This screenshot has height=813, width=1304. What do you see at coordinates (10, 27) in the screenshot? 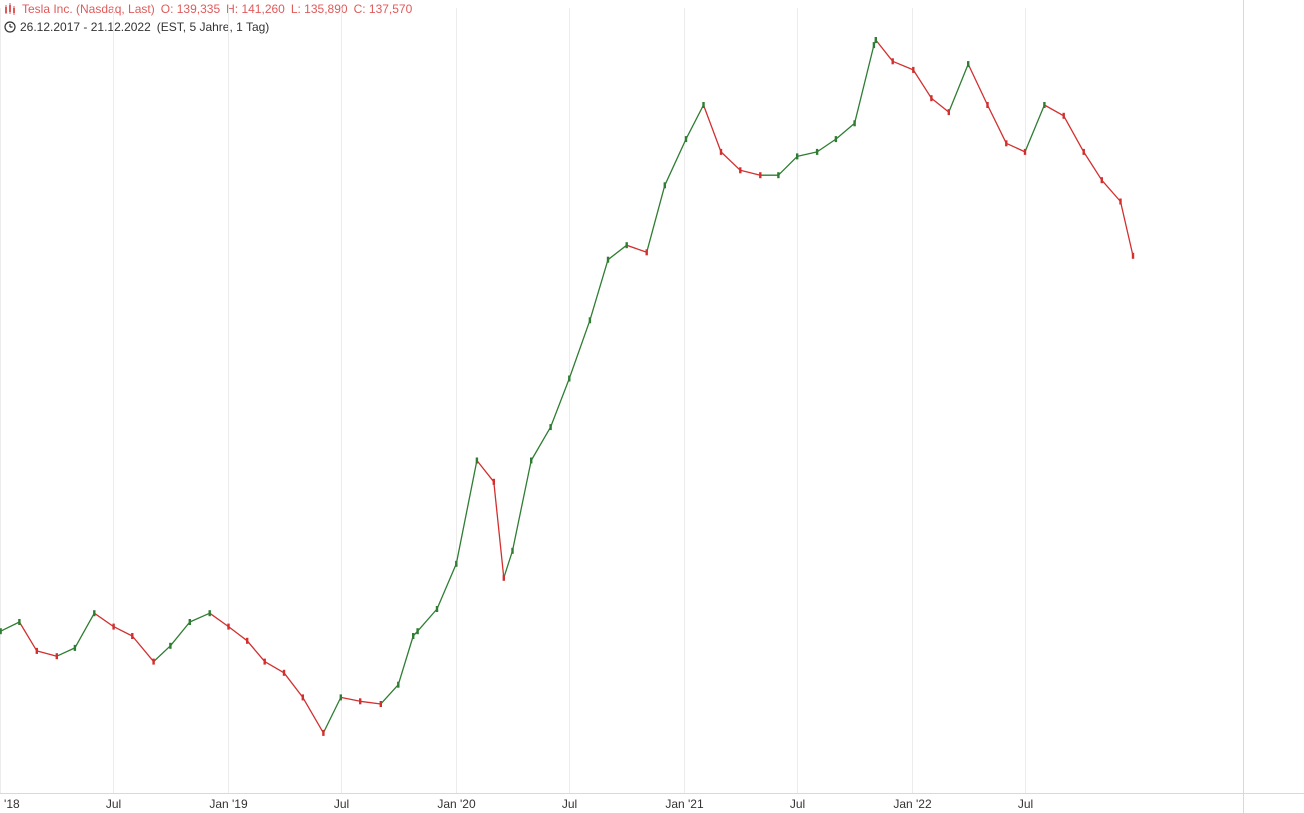
I see `clock-icon` at bounding box center [10, 27].